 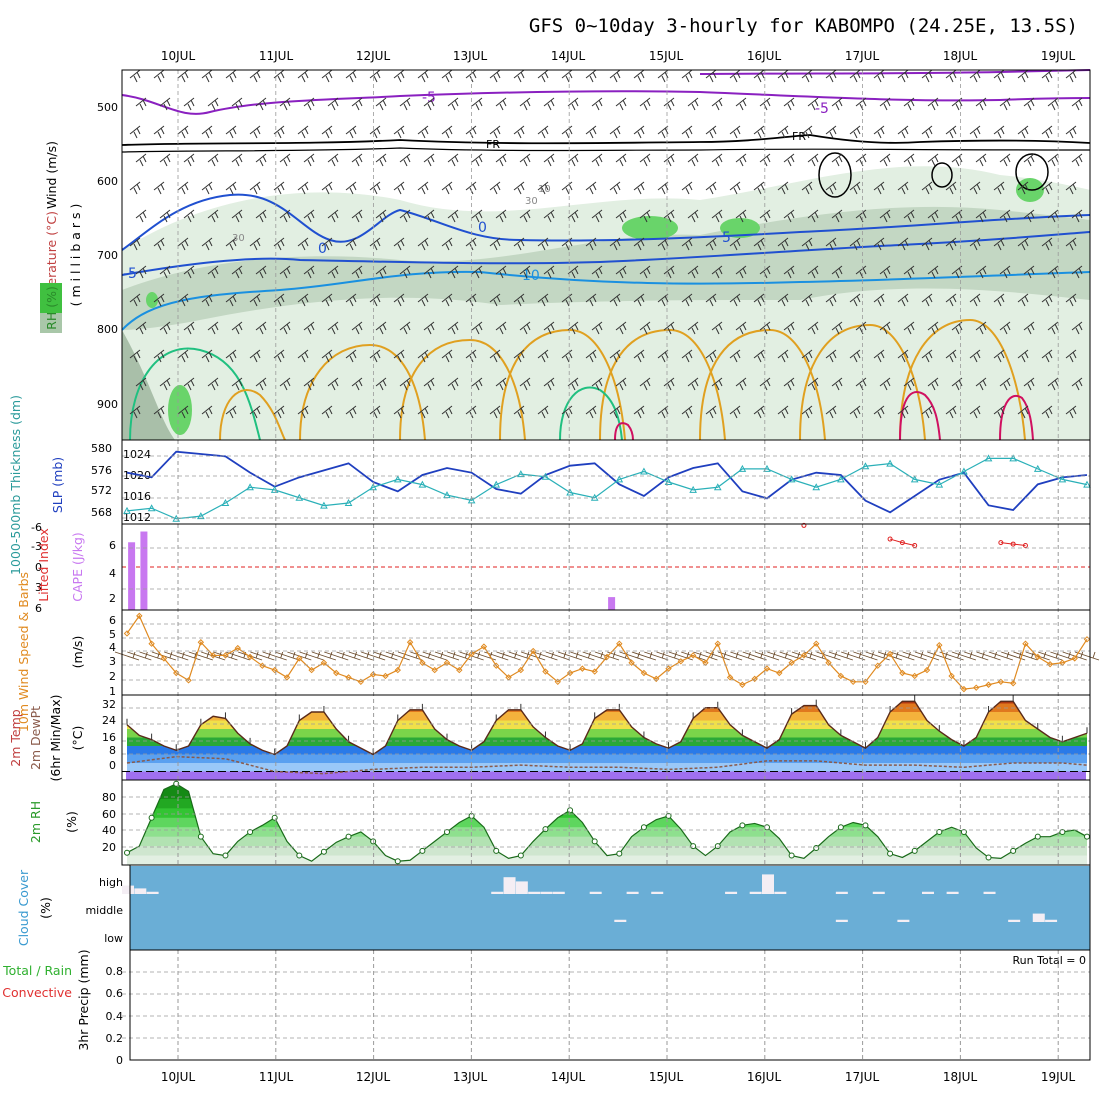 What do you see at coordinates (112, 765) in the screenshot?
I see `ytick-label: 0` at bounding box center [112, 765].